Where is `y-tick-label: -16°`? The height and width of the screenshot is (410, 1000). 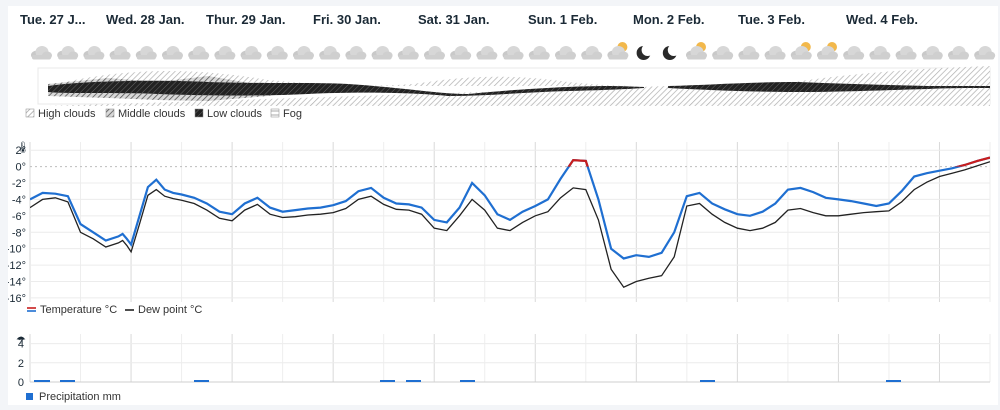
y-tick-label: -16° is located at coordinates (17, 299).